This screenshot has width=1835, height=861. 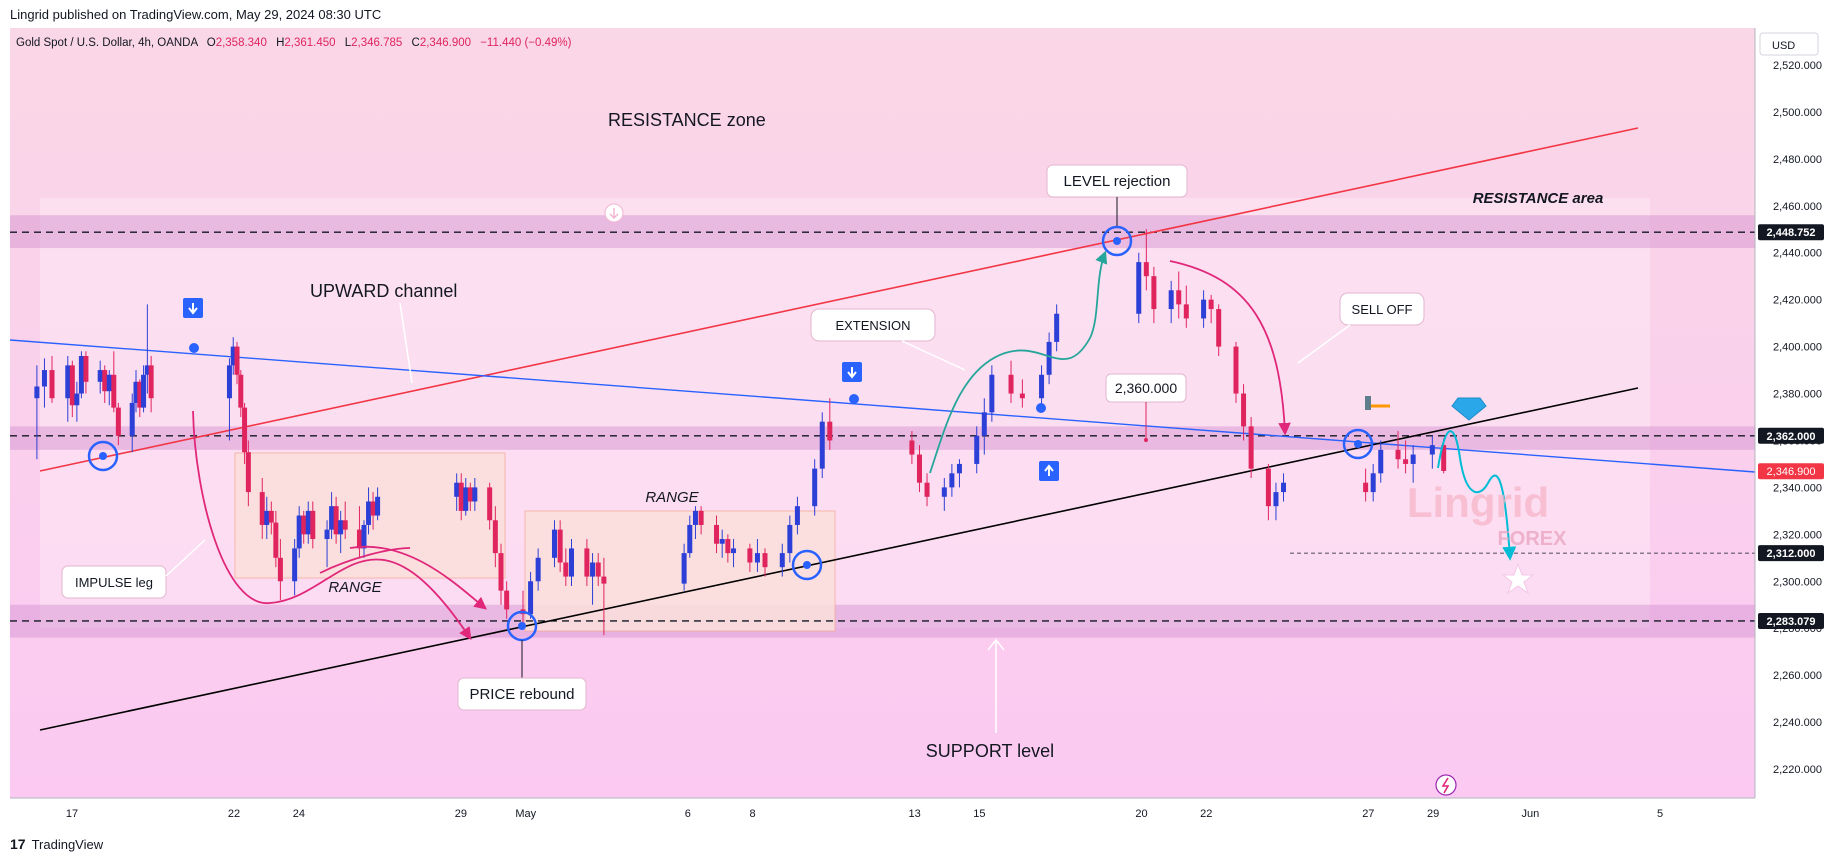 What do you see at coordinates (1446, 785) in the screenshot?
I see `lightning-icon` at bounding box center [1446, 785].